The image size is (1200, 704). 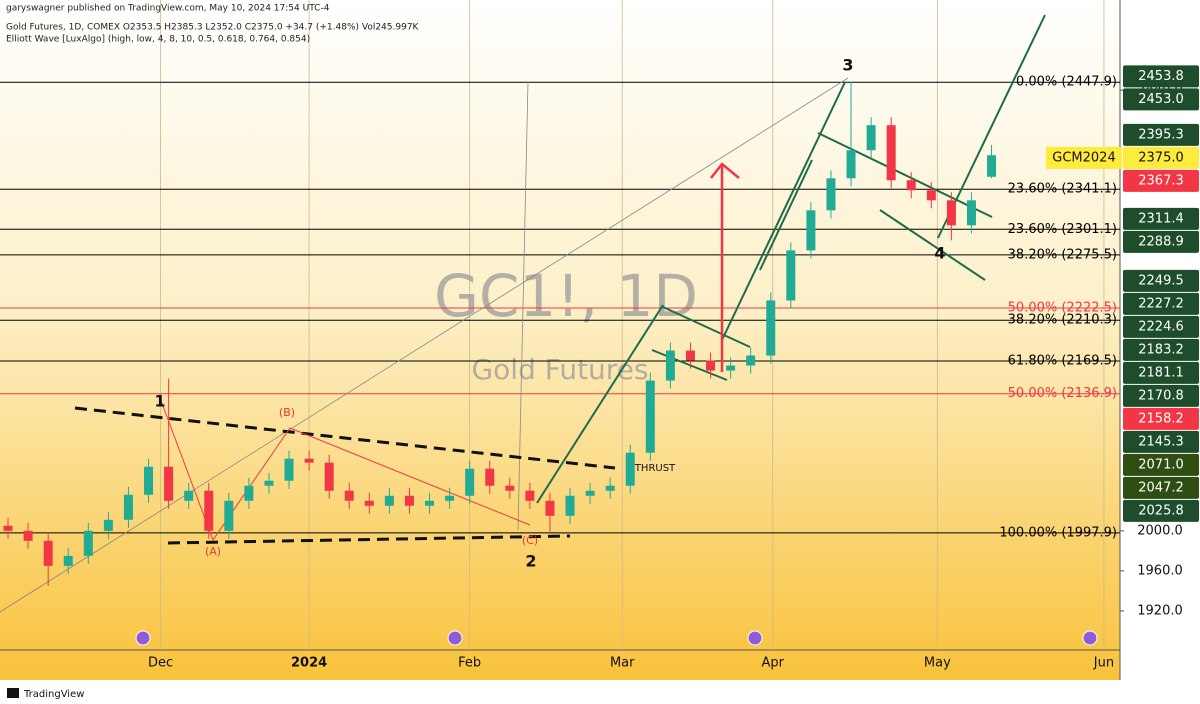 What do you see at coordinates (1160, 570) in the screenshot?
I see `y-tick-label: 1960.0` at bounding box center [1160, 570].